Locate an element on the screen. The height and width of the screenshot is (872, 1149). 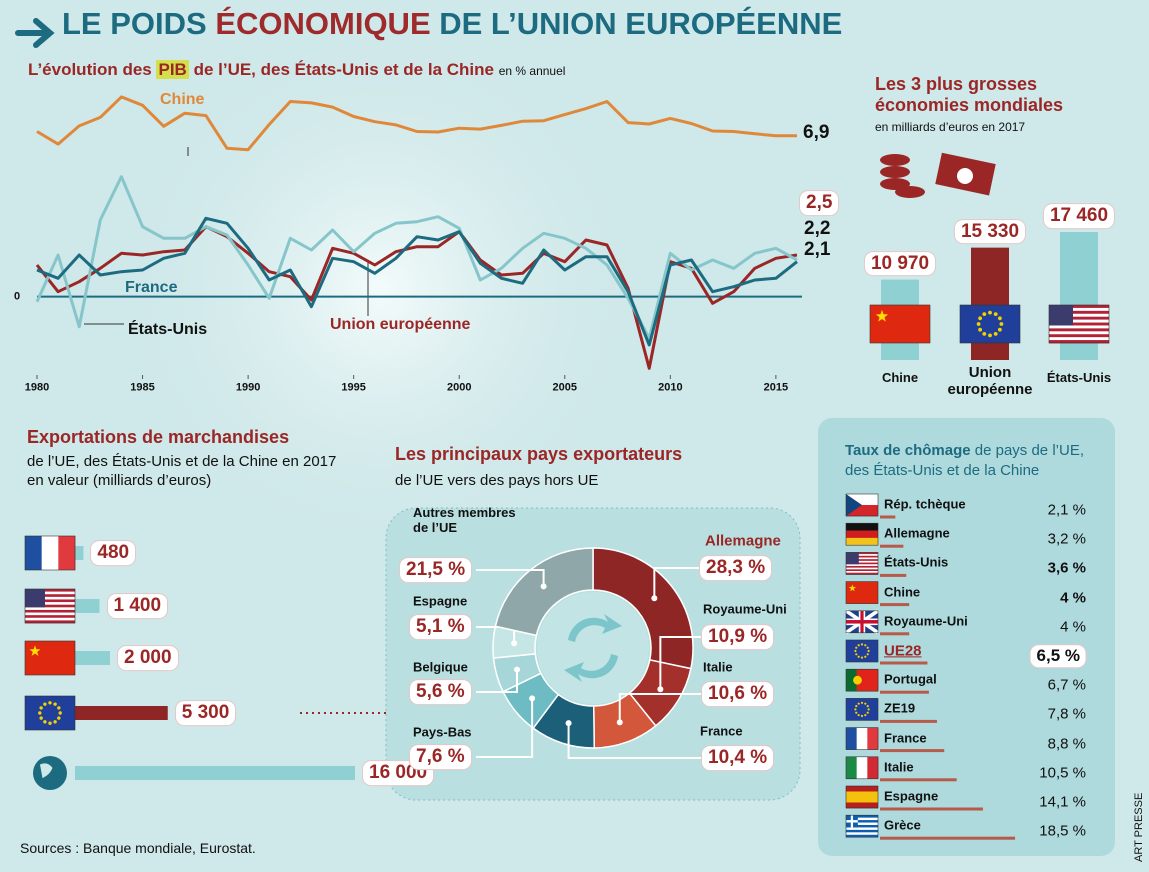
globe is located at coordinates (50, 773).